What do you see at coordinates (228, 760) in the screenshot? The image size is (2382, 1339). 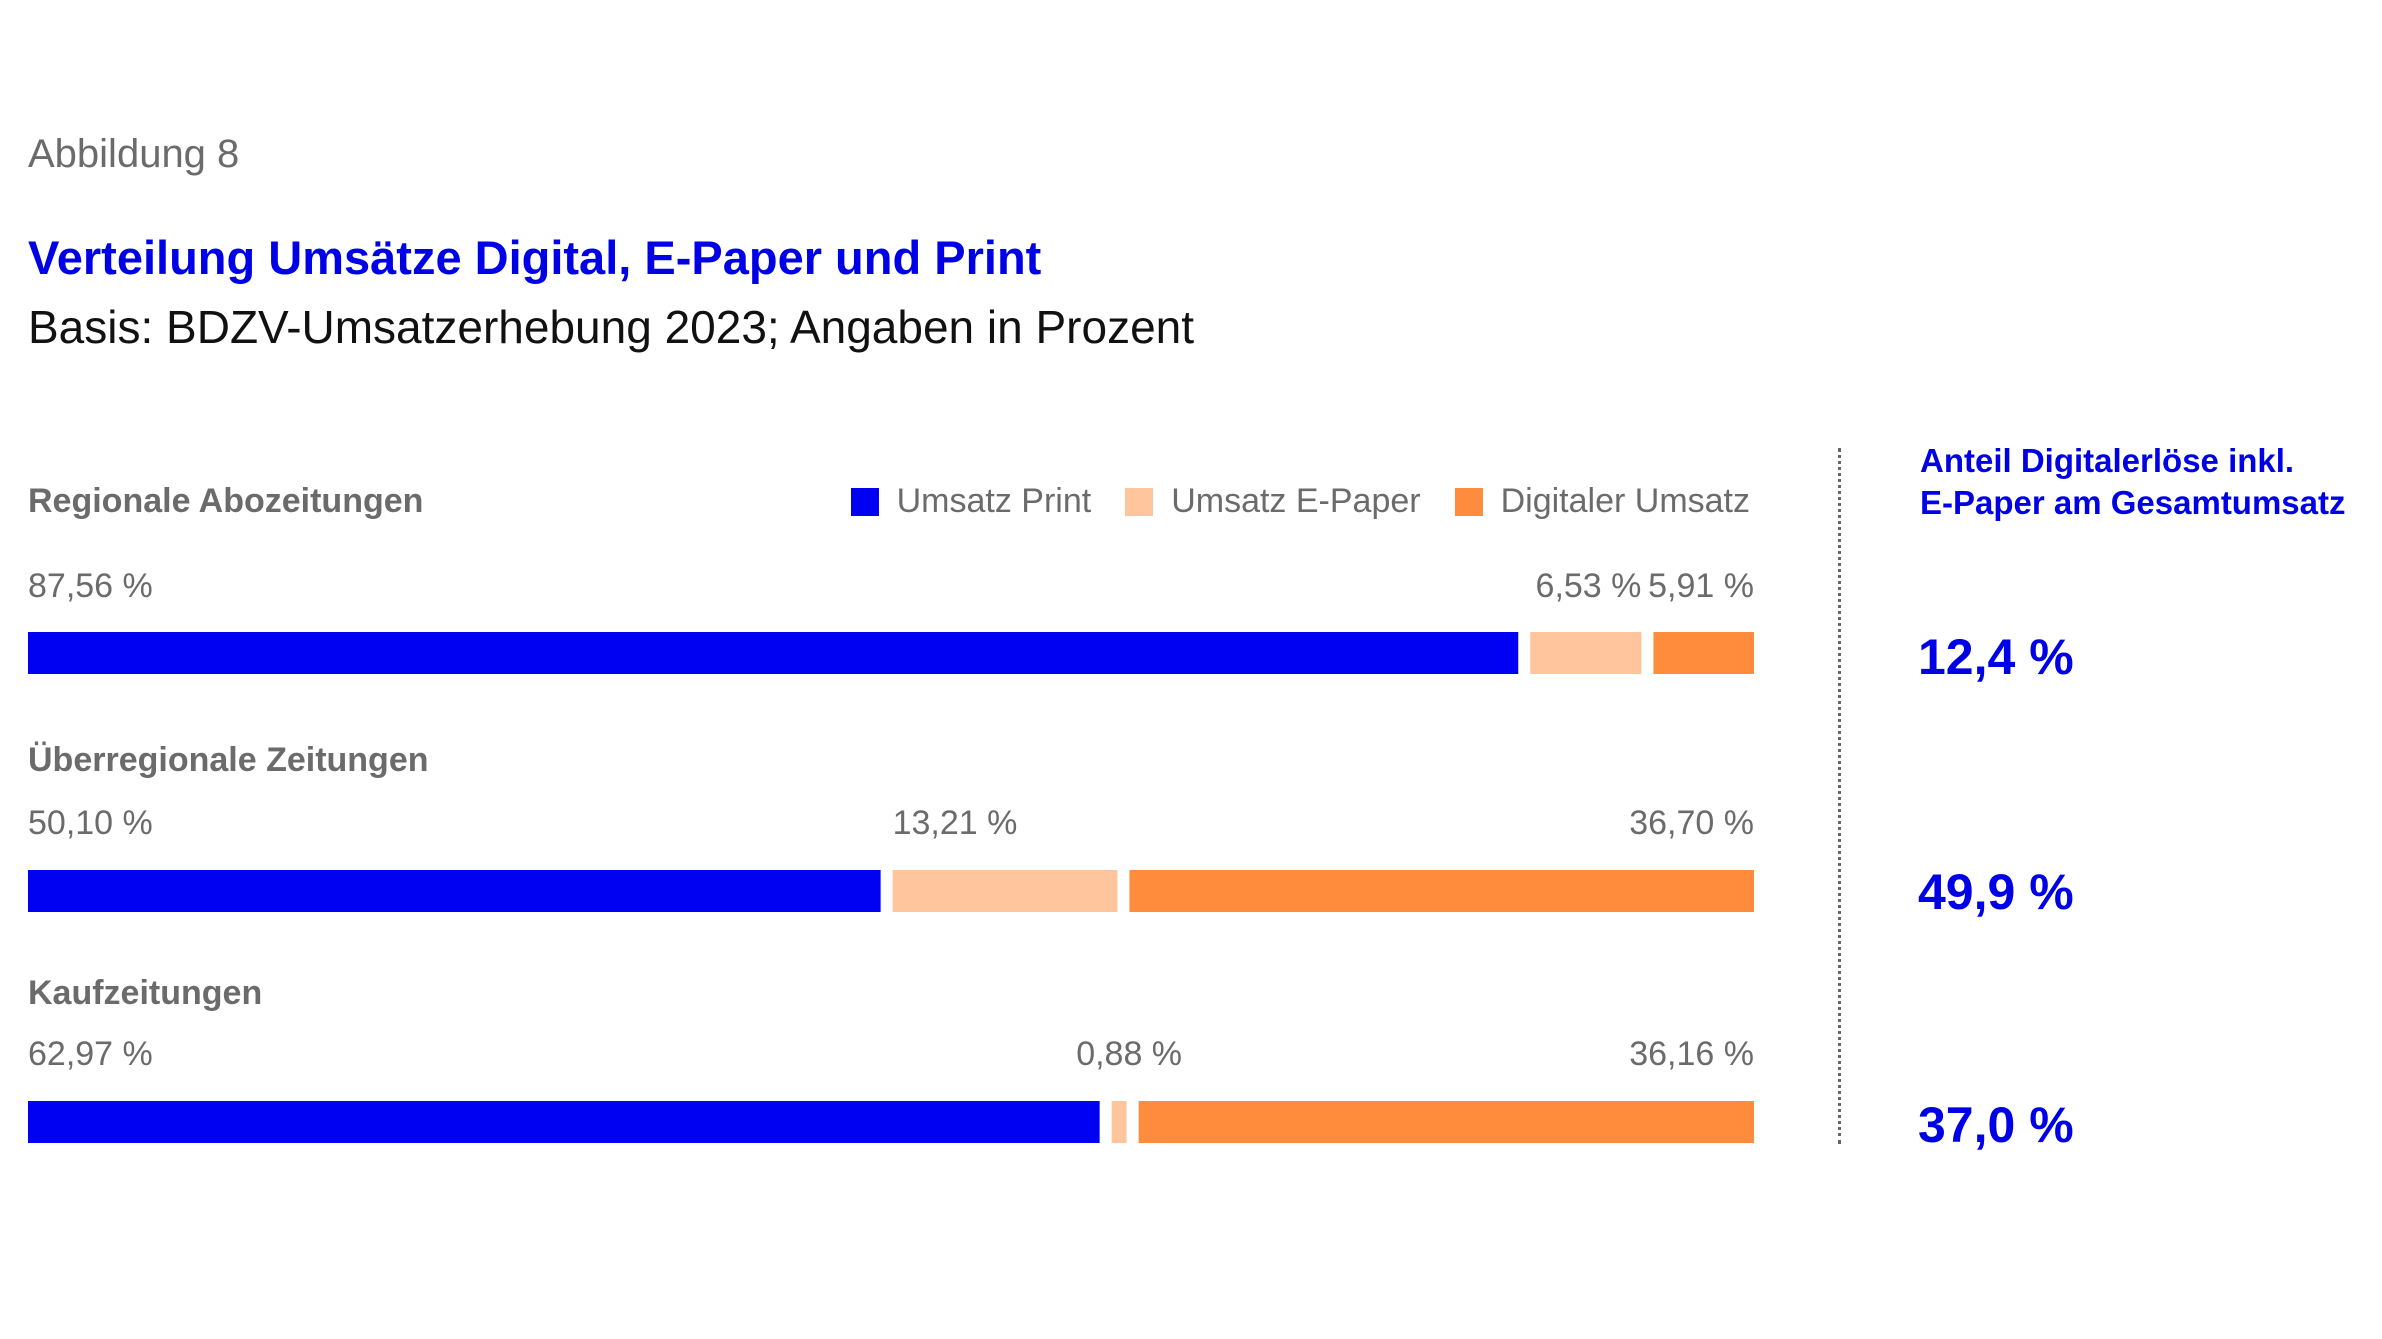 I see `category-label-ueberregionale-zeitungen: Überregionale Zeitungen` at bounding box center [228, 760].